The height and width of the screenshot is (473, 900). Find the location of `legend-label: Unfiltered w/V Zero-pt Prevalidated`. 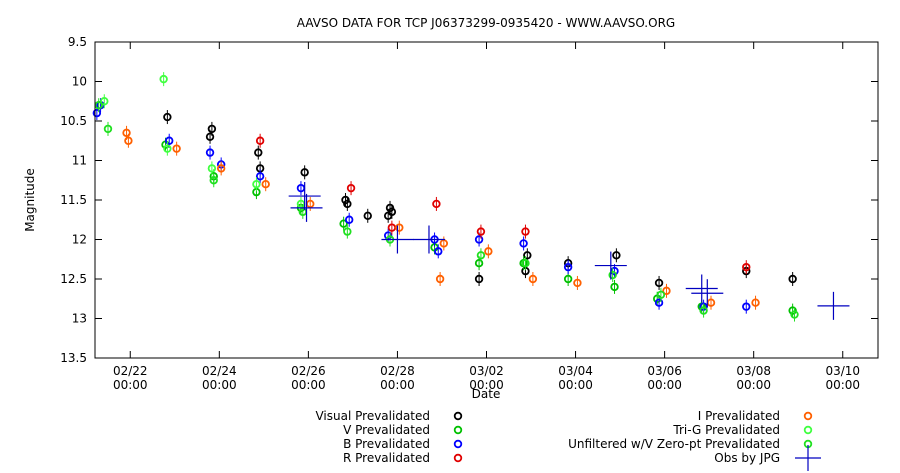

legend-label: Unfiltered w/V Zero-pt Prevalidated is located at coordinates (674, 444).